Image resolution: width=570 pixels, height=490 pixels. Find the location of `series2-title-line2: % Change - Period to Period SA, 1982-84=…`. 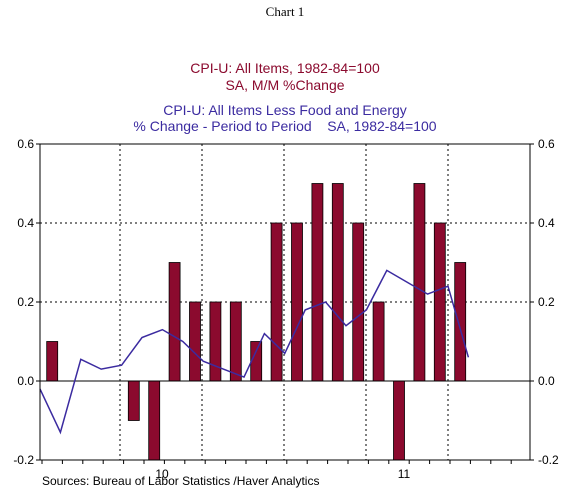

series2-title-line2: % Change - Period to Period SA, 1982-84=… is located at coordinates (285, 126).